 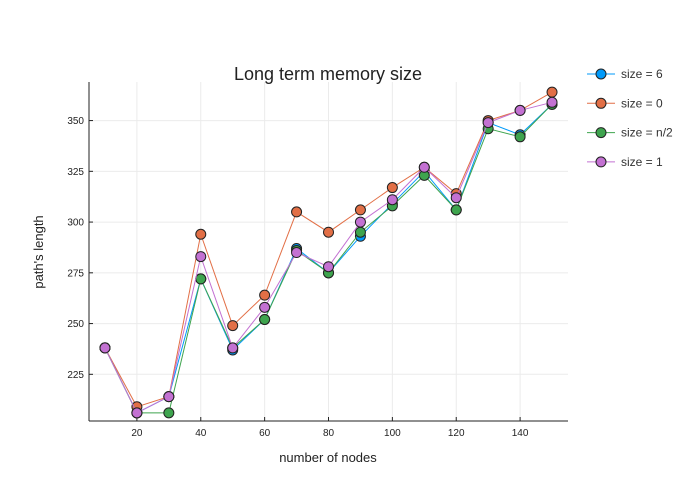 I want to click on legend-item: size = 6, so click(x=625, y=74).